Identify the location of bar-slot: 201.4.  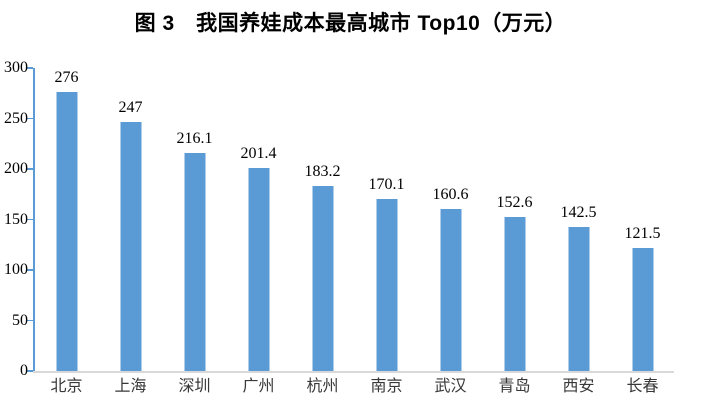
(259, 219).